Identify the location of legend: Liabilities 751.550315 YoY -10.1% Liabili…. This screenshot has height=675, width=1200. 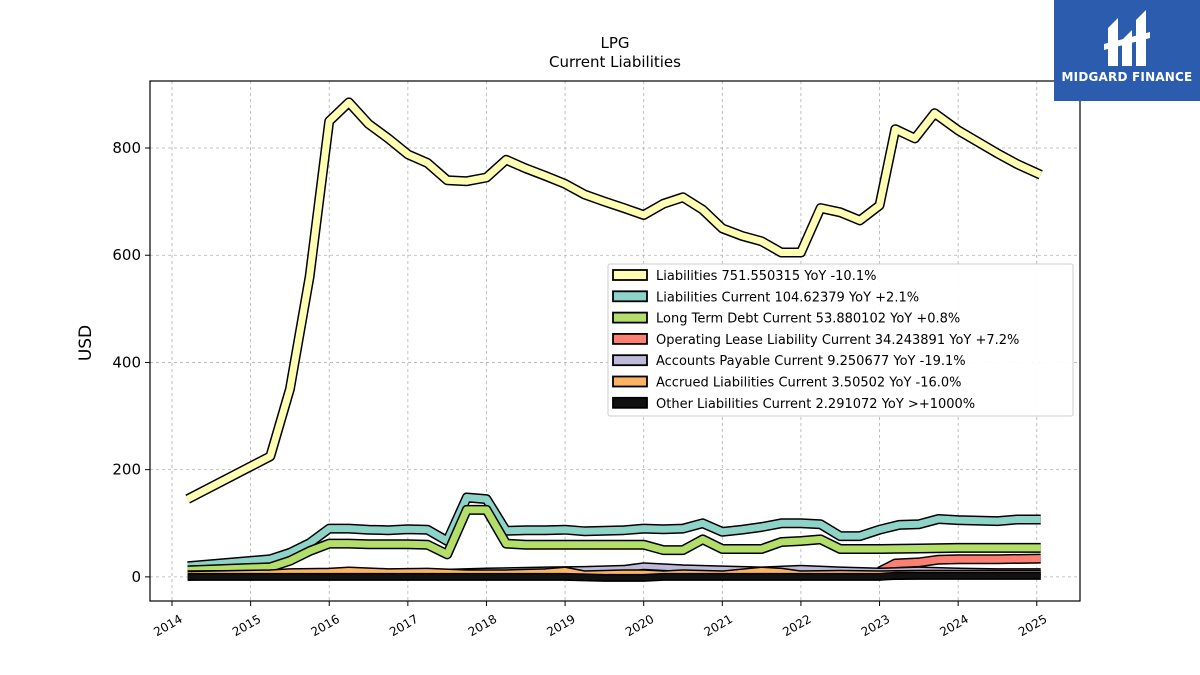
(840, 340).